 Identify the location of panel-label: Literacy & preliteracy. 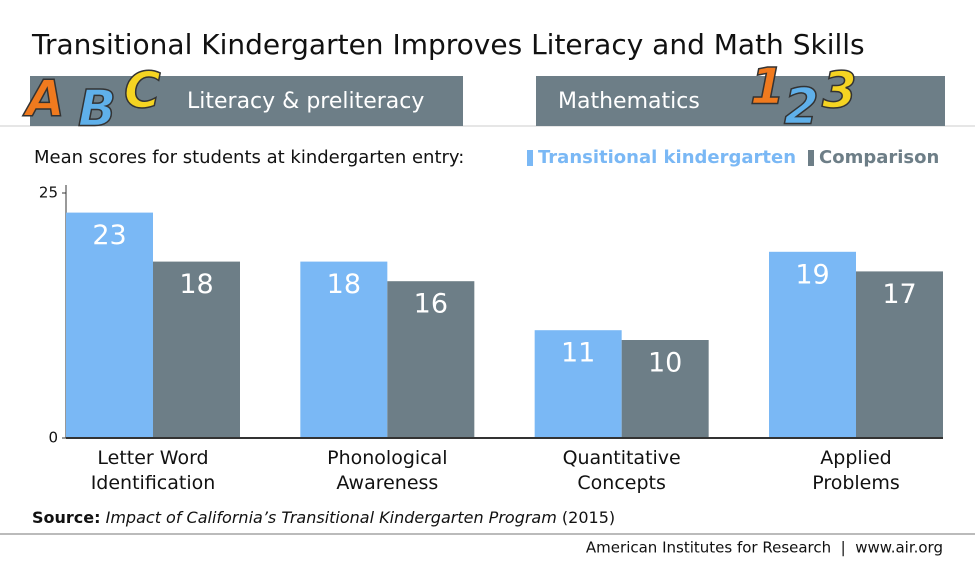
(305, 101).